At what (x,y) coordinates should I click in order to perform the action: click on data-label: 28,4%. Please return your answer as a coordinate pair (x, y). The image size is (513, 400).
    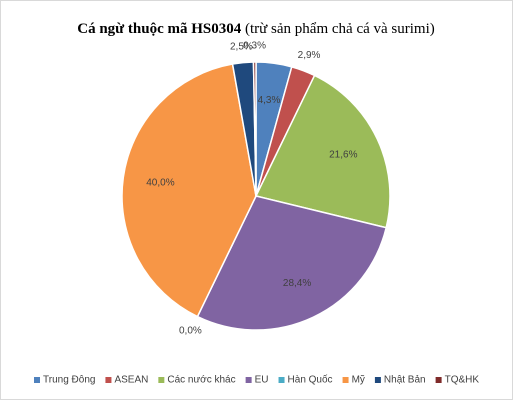
    Looking at the image, I should click on (297, 283).